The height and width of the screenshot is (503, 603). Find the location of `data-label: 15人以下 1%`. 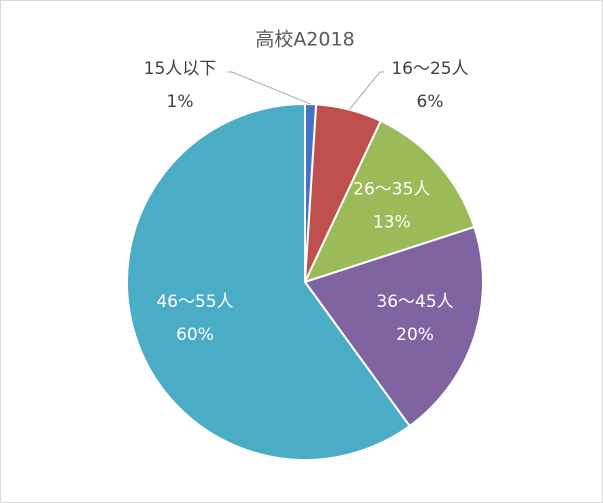

data-label: 15人以下 1% is located at coordinates (180, 85).